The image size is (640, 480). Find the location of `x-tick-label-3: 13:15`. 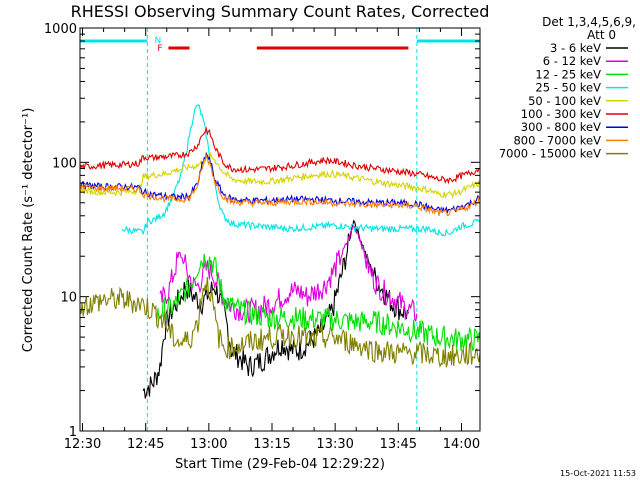

x-tick-label-3: 13:15 is located at coordinates (271, 444).